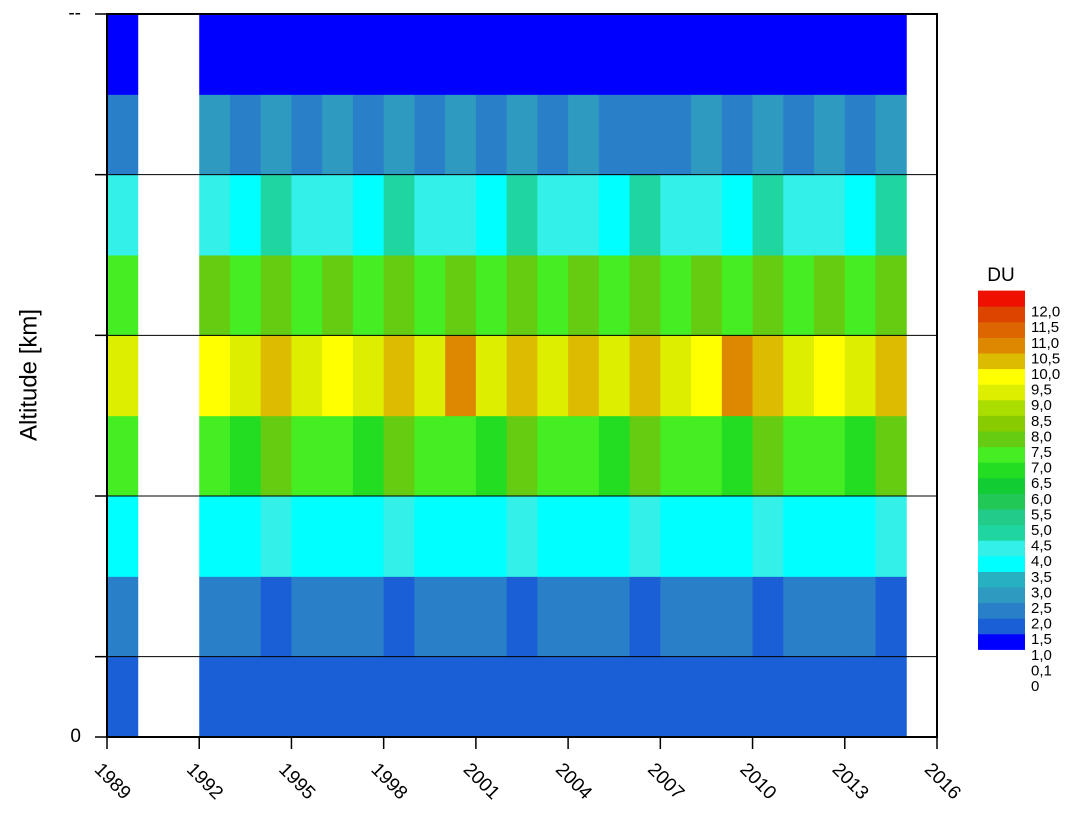  What do you see at coordinates (1041, 514) in the screenshot?
I see `colorbar-tick-label: 5,5` at bounding box center [1041, 514].